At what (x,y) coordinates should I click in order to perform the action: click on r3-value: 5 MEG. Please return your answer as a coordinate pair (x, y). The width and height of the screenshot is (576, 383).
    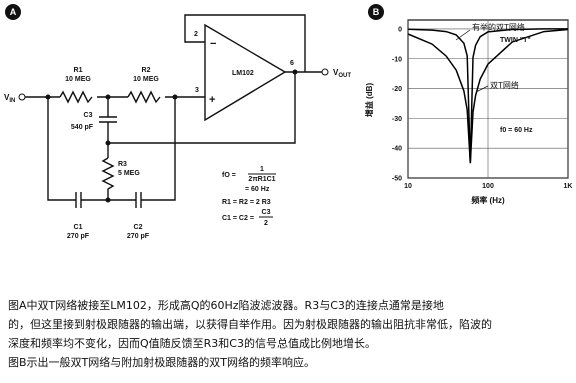
    Looking at the image, I should click on (129, 173).